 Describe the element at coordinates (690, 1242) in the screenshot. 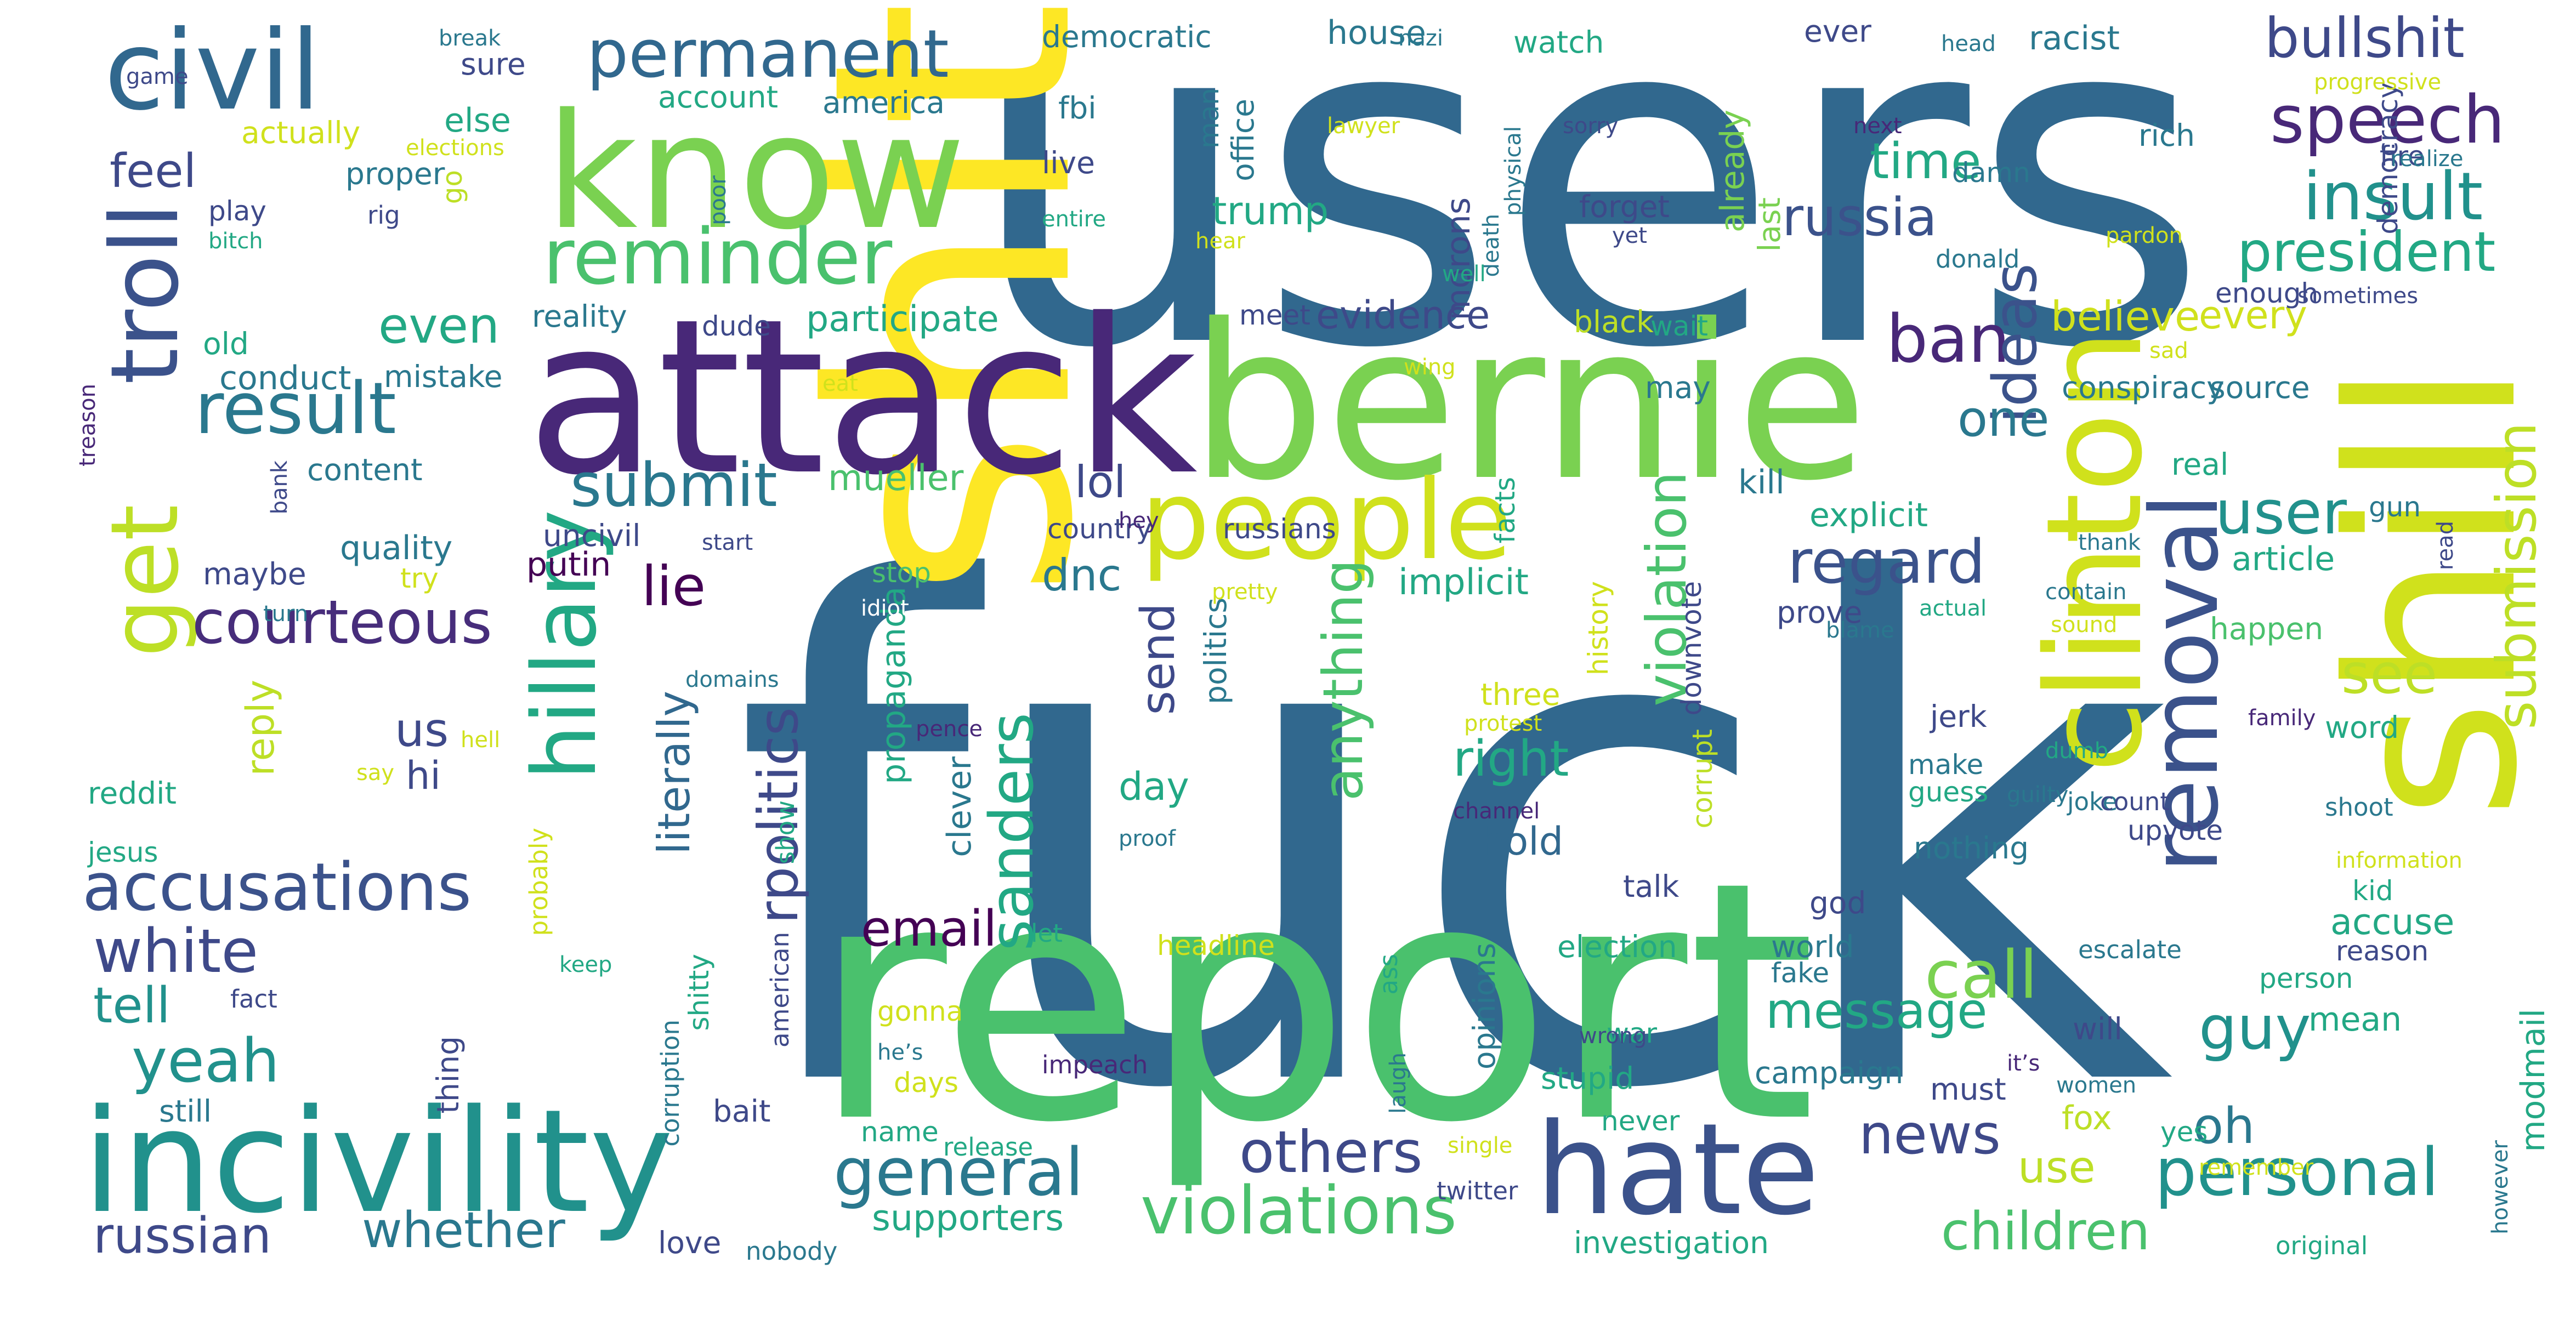

I see `word: love` at that location.